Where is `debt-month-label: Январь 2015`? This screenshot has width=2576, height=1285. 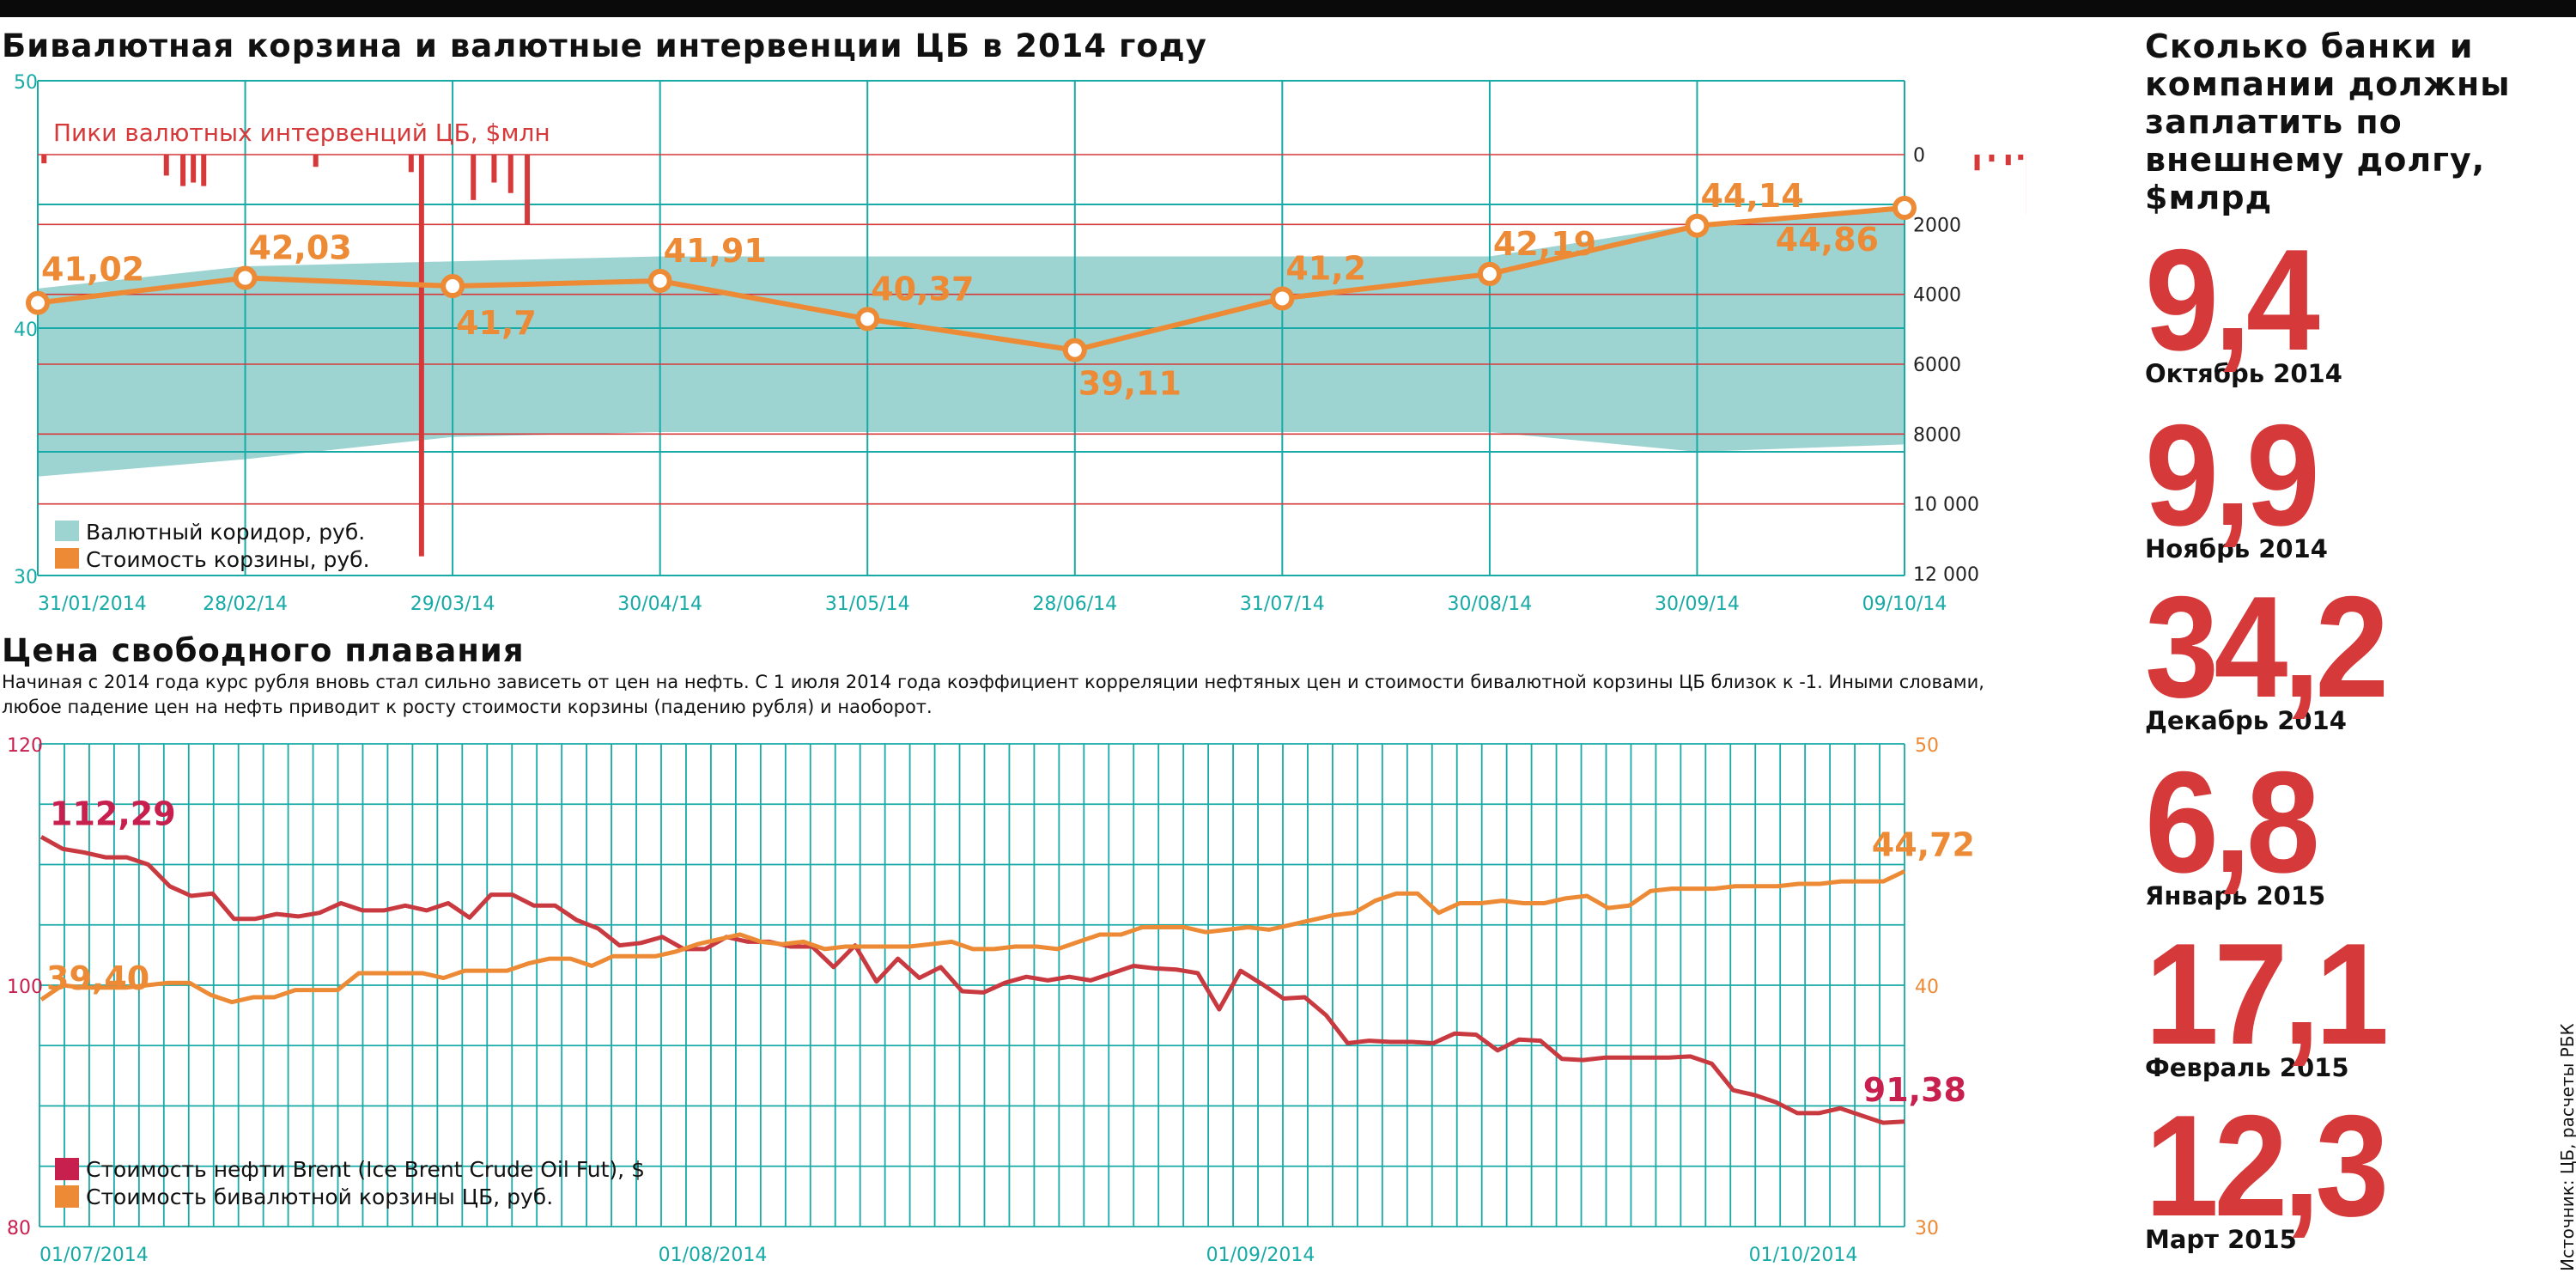 debt-month-label: Январь 2015 is located at coordinates (2236, 896).